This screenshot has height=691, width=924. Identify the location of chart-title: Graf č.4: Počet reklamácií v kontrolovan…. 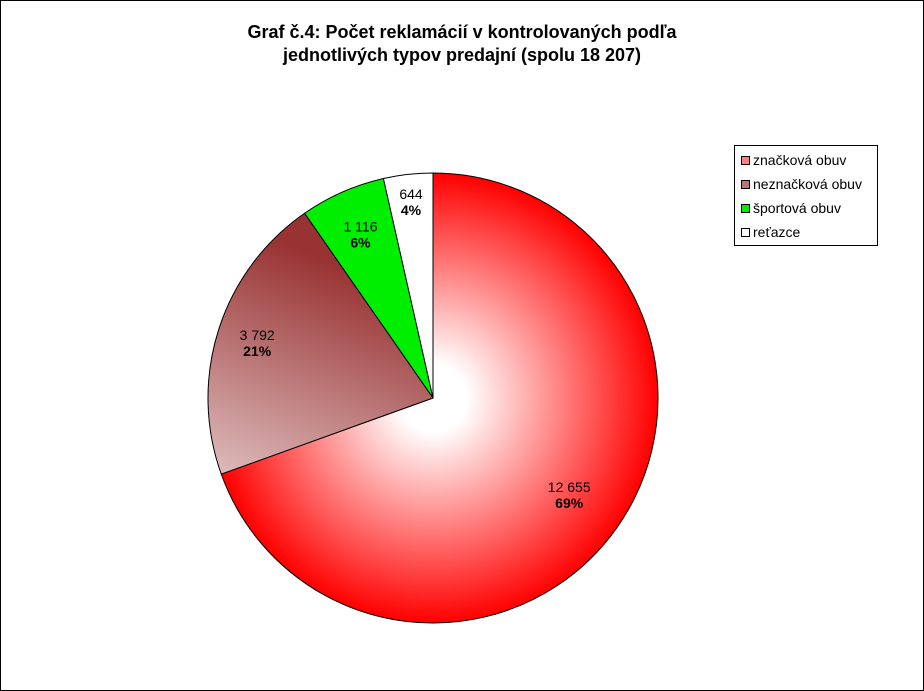
(462, 44).